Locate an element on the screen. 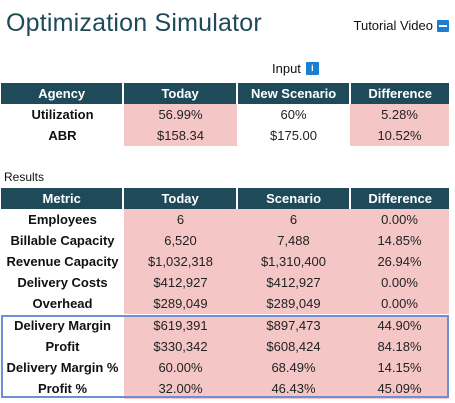 The width and height of the screenshot is (455, 403). page-title: Optimization Simulator is located at coordinates (134, 23).